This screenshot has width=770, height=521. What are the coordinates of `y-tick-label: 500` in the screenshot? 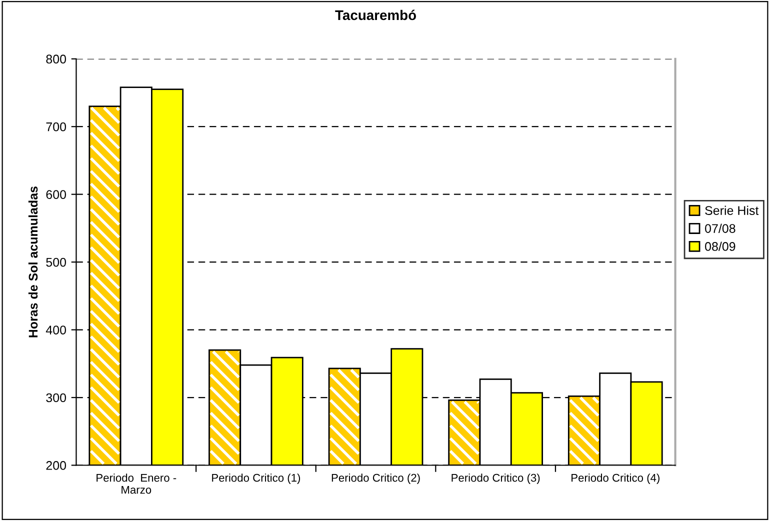 It's located at (56, 262).